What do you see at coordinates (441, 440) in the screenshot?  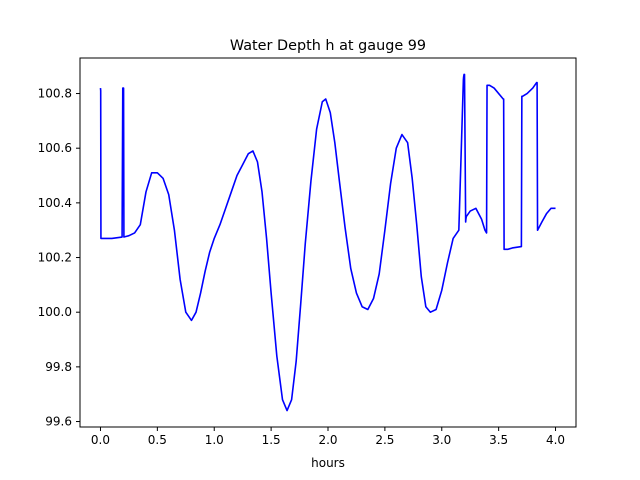 I see `x-tick-label: 3.0` at bounding box center [441, 440].